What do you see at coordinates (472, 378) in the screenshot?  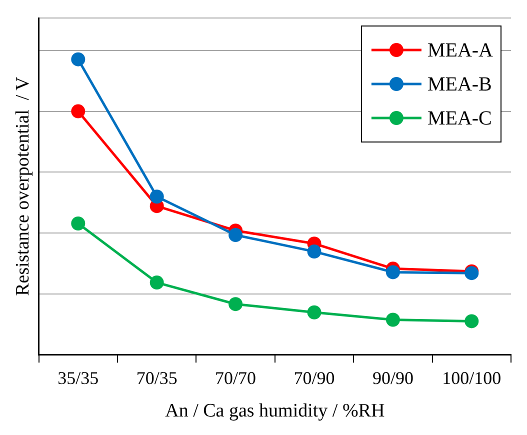 I see `x-tick-label: 100/100` at bounding box center [472, 378].